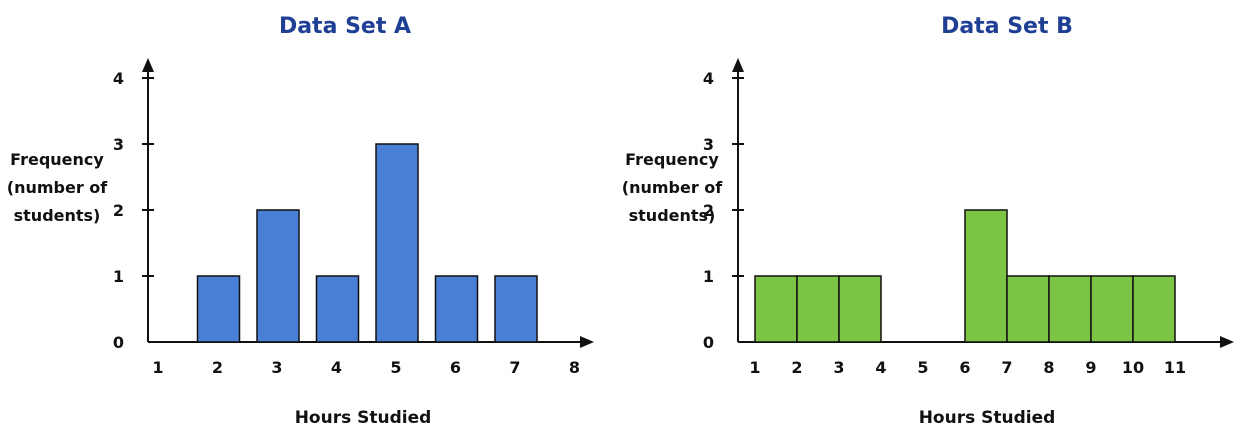 This screenshot has width=1245, height=436. I want to click on x-tick-label: 11, so click(1175, 367).